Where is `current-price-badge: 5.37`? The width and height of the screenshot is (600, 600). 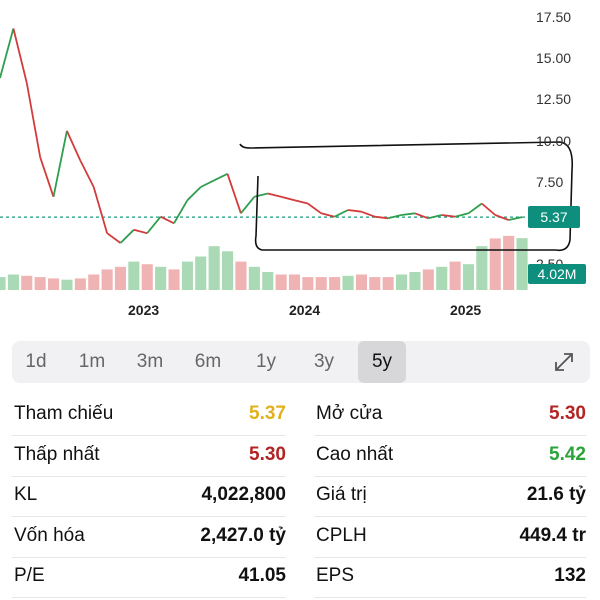
current-price-badge: 5.37 is located at coordinates (554, 217).